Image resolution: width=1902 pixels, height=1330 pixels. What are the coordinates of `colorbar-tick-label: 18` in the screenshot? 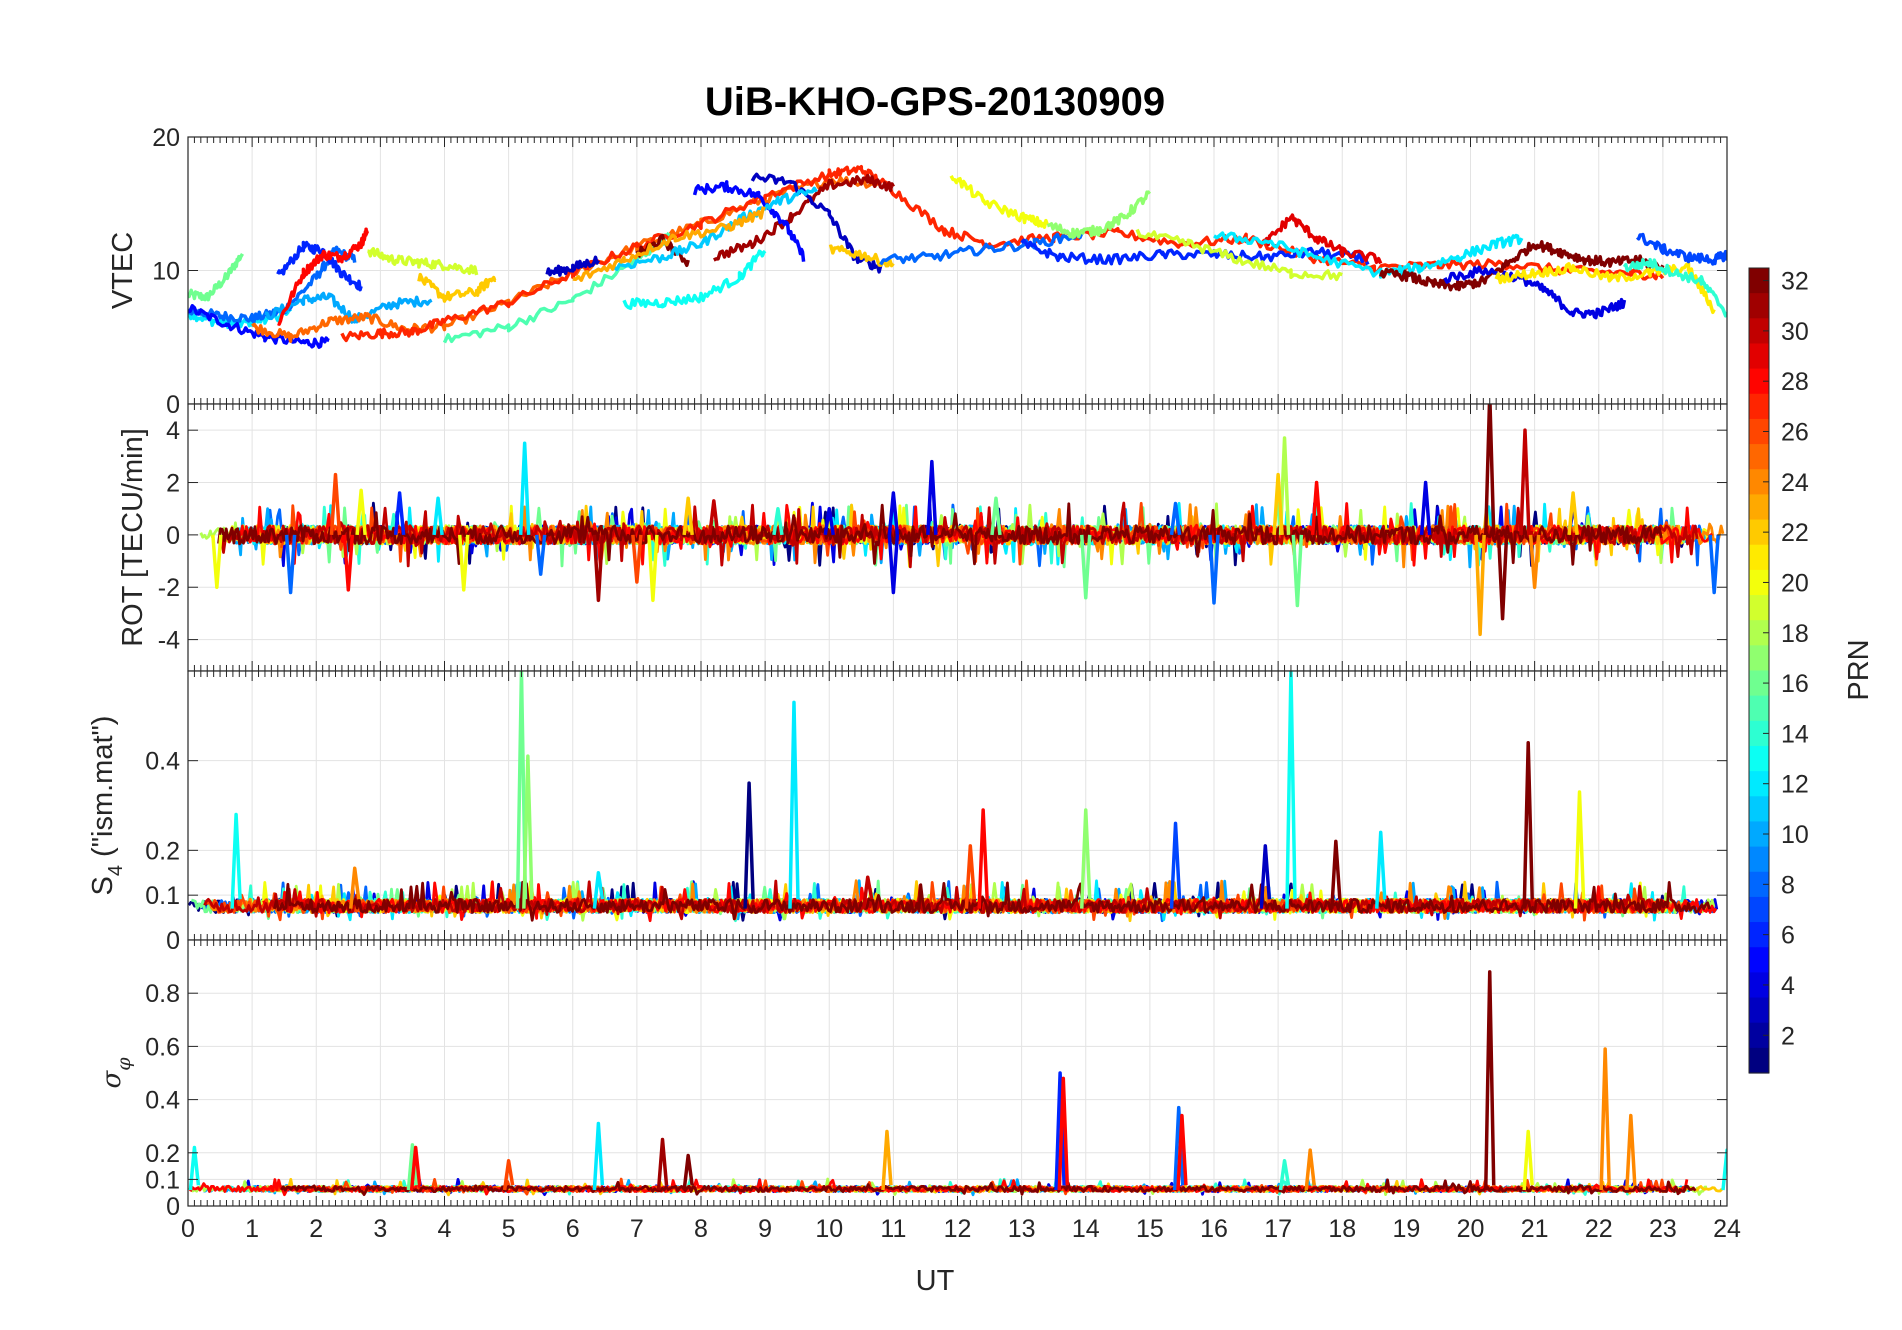 It's located at (1795, 634).